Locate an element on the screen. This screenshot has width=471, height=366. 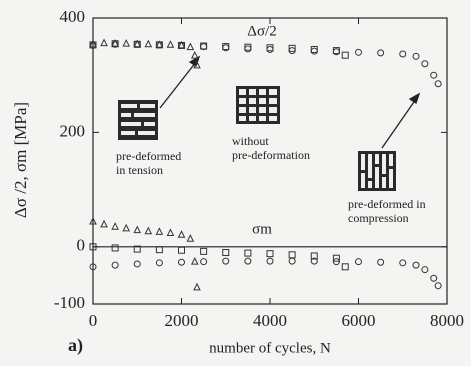
annotation: compression is located at coordinates (378, 218).